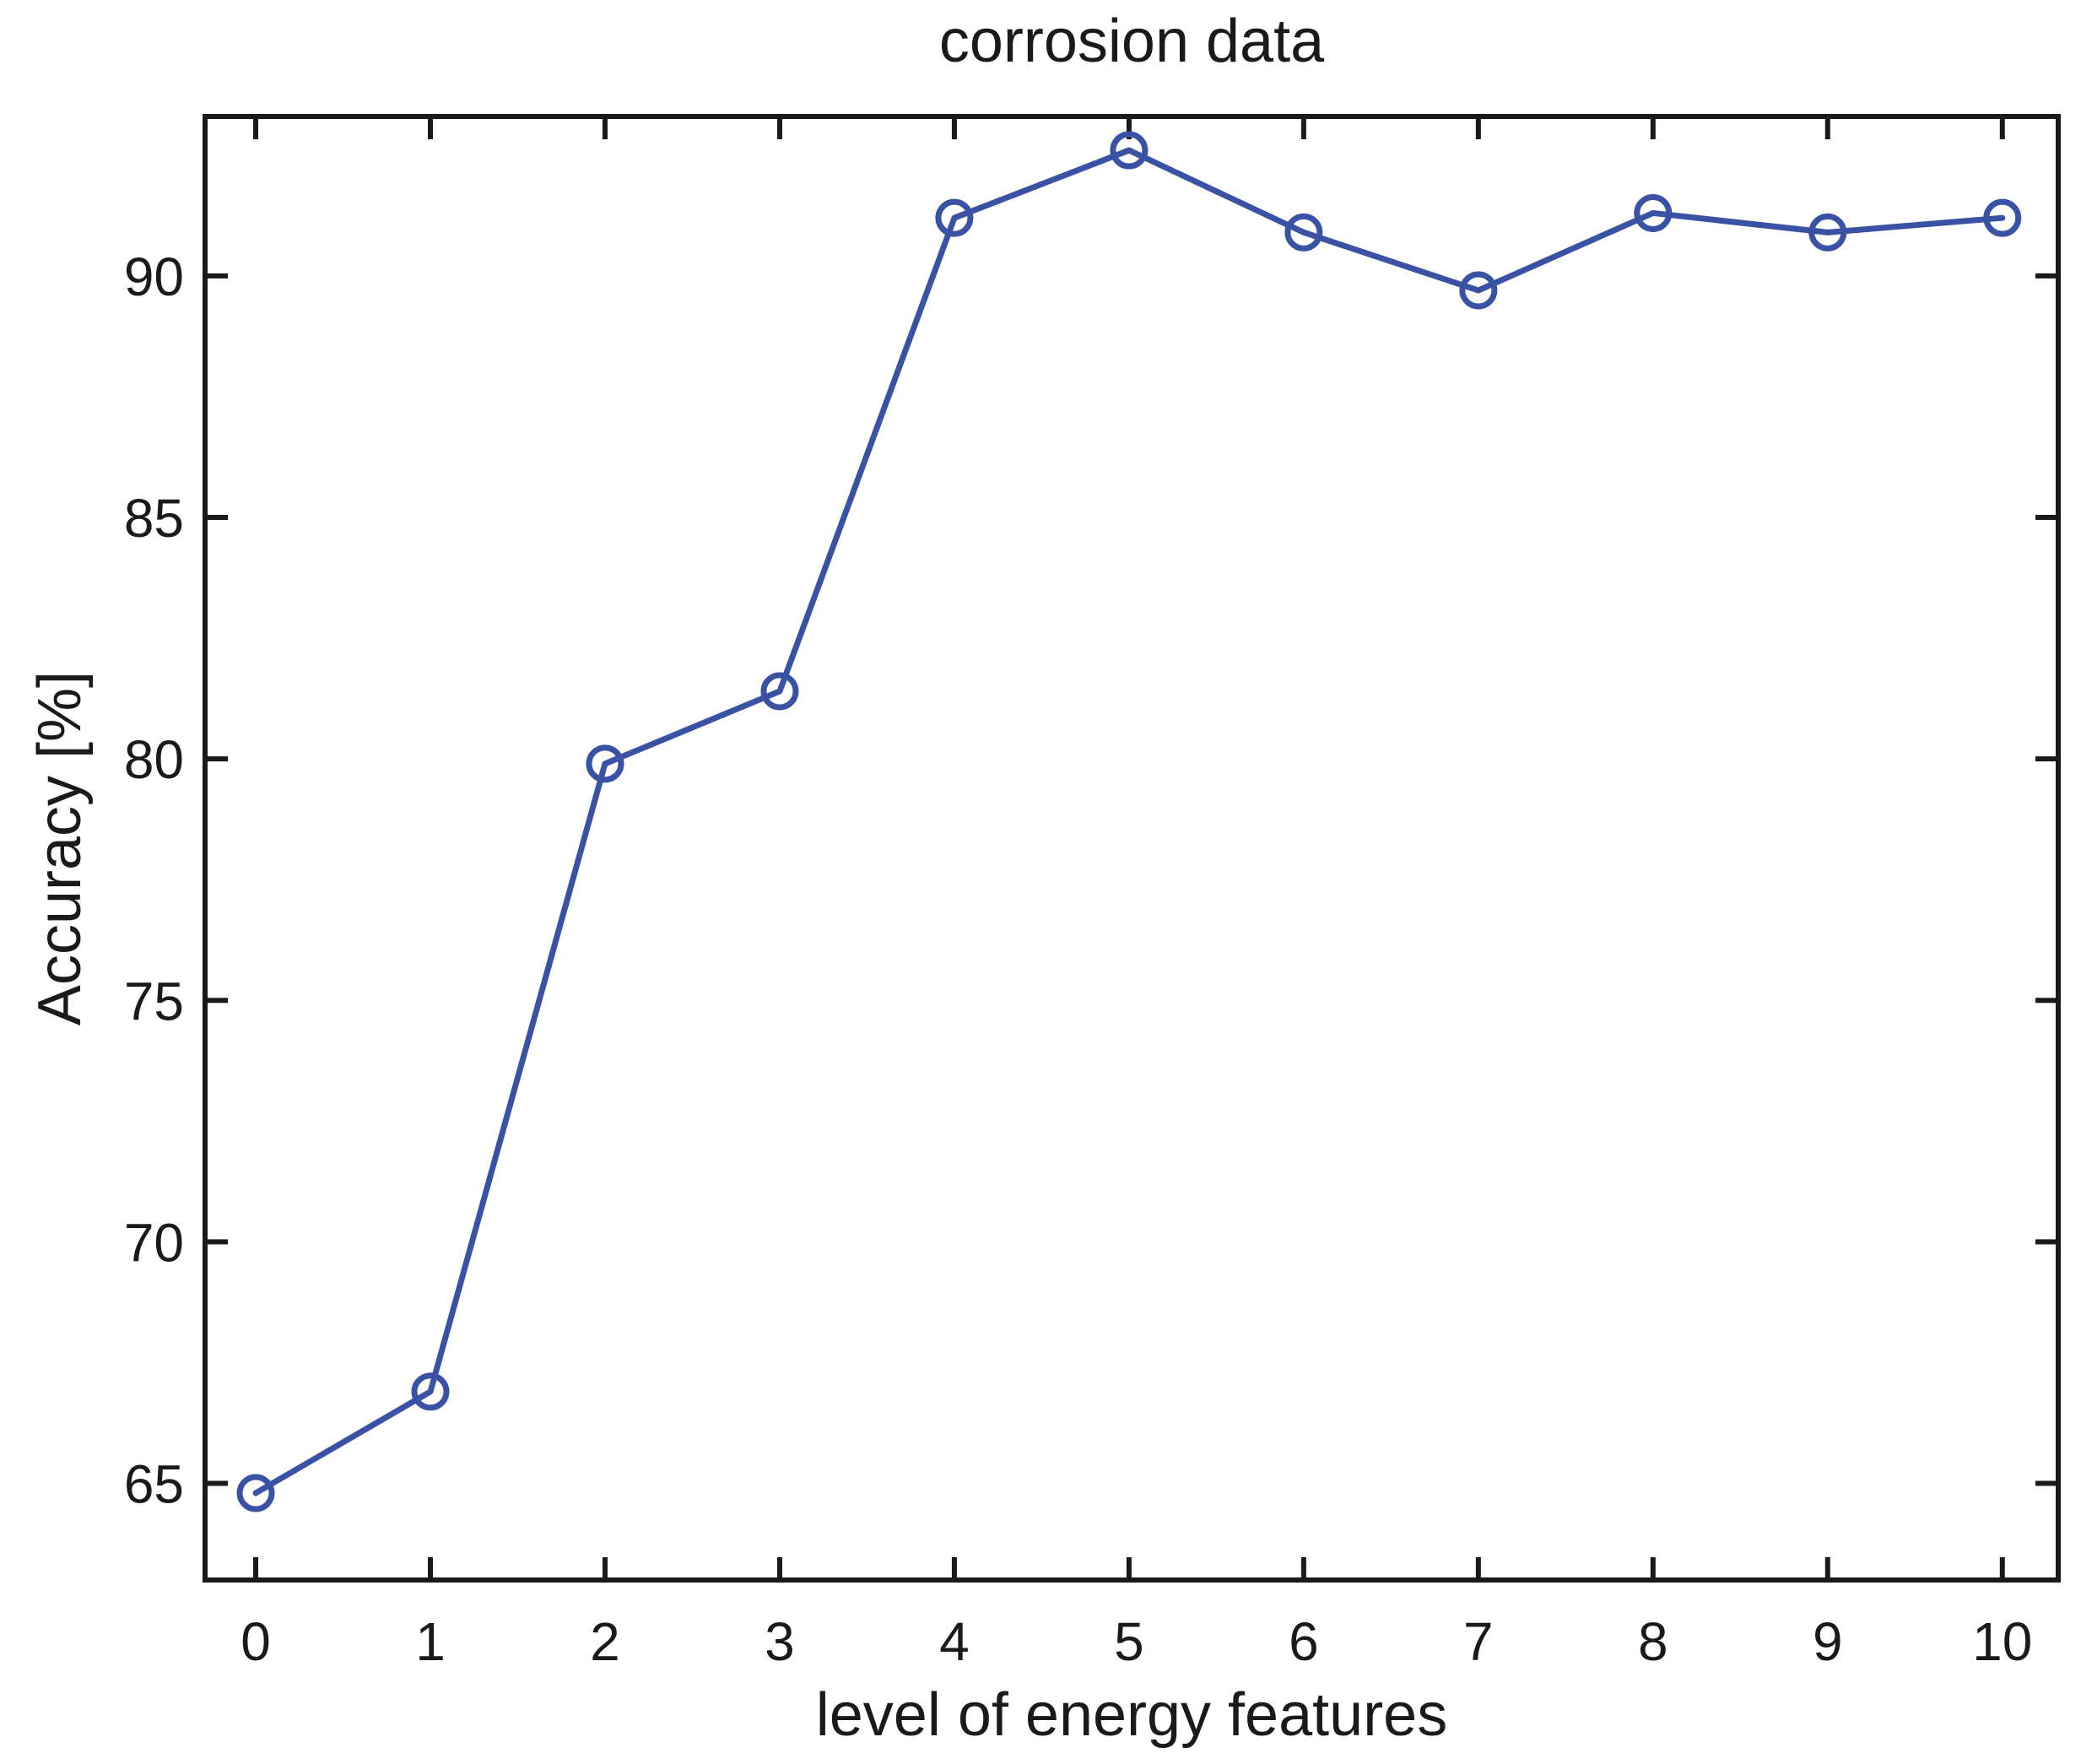 The image size is (2081, 1764). I want to click on data-point-x7, so click(1478, 290).